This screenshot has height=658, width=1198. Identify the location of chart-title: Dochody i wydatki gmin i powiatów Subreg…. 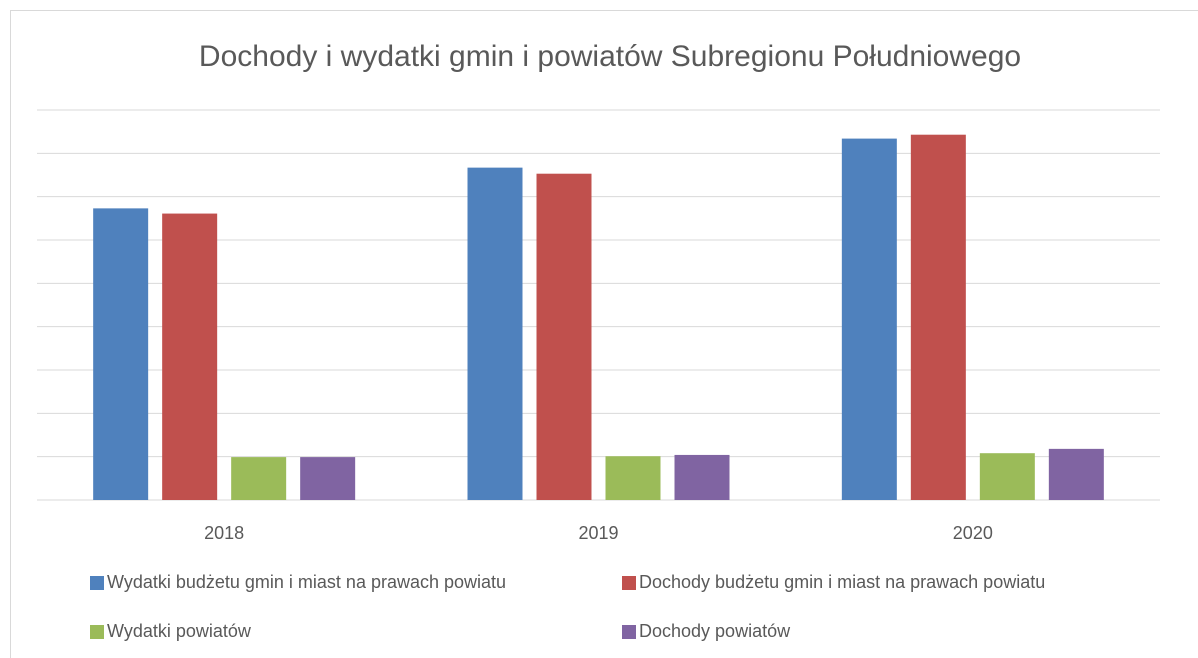
(610, 56).